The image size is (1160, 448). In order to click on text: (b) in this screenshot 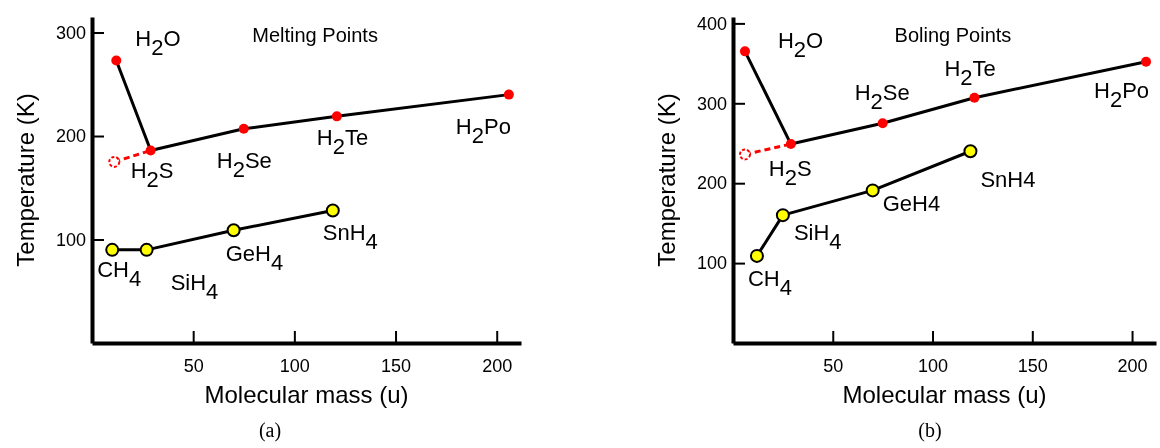, I will do `click(930, 430)`.